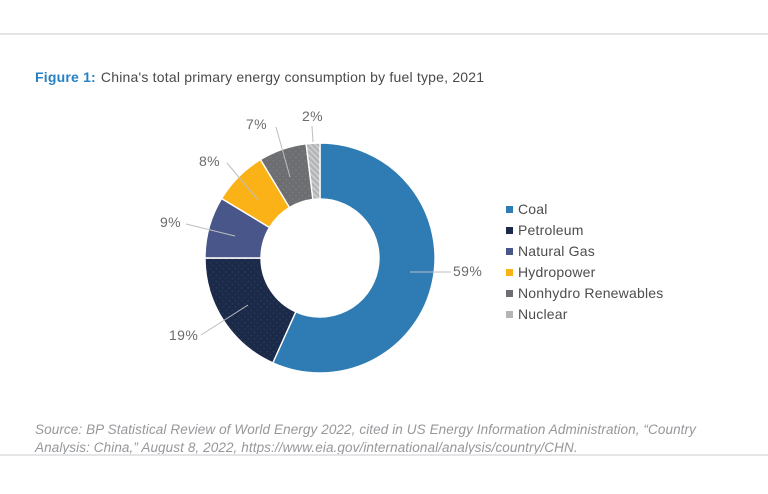 The width and height of the screenshot is (768, 494). What do you see at coordinates (354, 258) in the screenshot?
I see `donut-slice-coal` at bounding box center [354, 258].